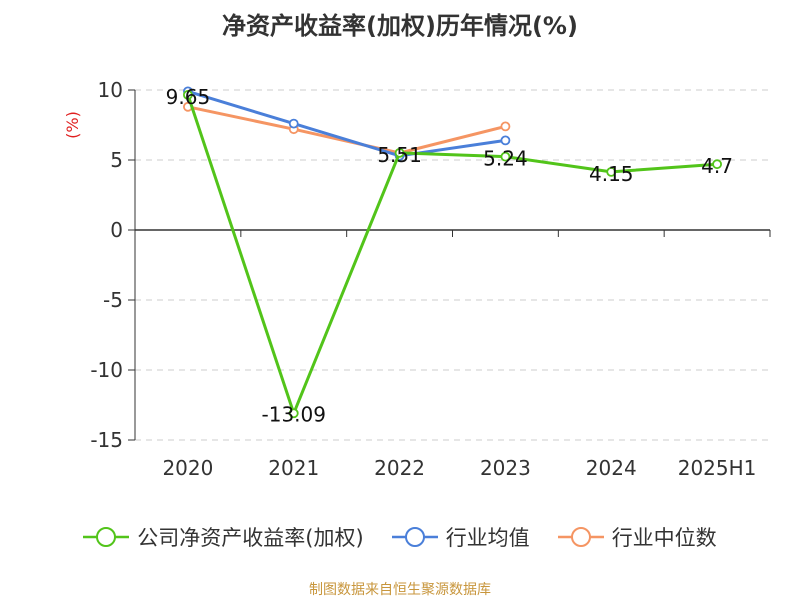 The width and height of the screenshot is (800, 600). Describe the element at coordinates (399, 468) in the screenshot. I see `x-tick-label: 2022` at that location.